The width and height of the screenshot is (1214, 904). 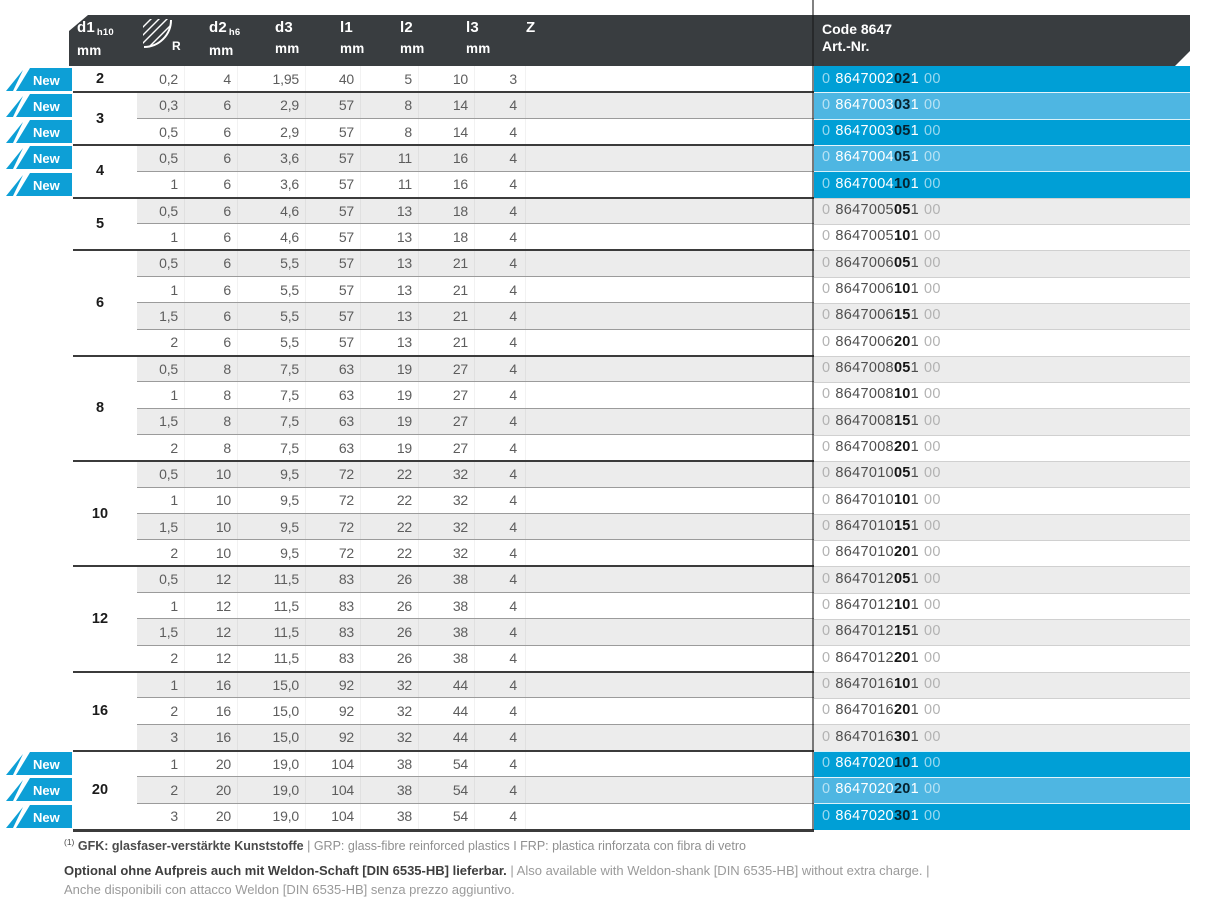 What do you see at coordinates (211, 263) in the screenshot?
I see `cell-d2: 6` at bounding box center [211, 263].